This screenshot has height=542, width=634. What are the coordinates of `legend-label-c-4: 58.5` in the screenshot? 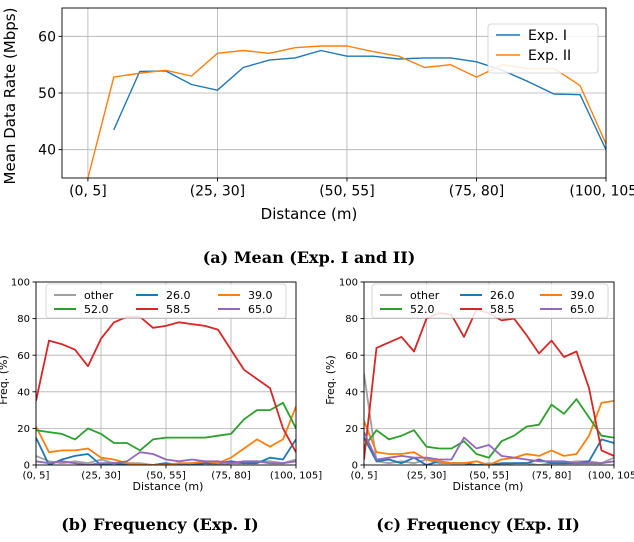 It's located at (502, 309).